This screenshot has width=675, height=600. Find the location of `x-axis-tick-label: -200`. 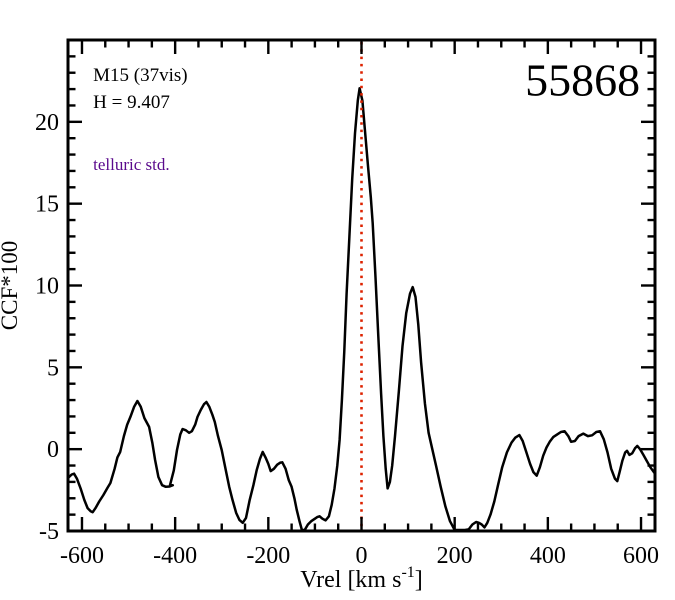

x-axis-tick-label: -200 is located at coordinates (268, 556).